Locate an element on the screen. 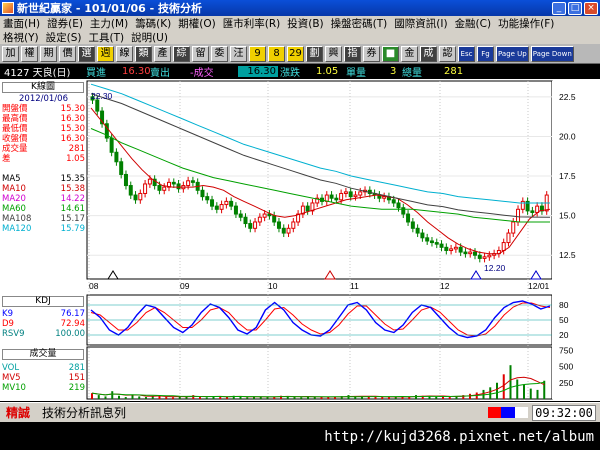 The height and width of the screenshot is (450, 600). toolbar-button: 委 is located at coordinates (219, 53).